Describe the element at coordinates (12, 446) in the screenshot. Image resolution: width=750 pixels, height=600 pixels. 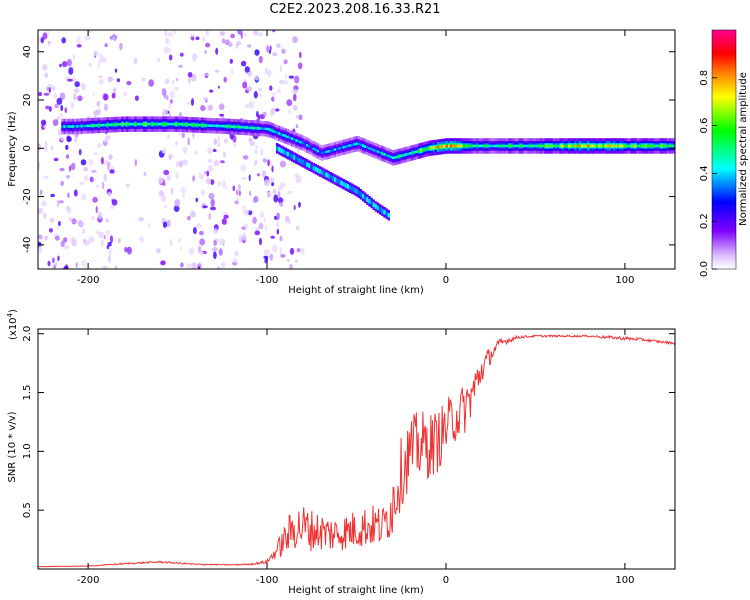
I see `snr-ylabel: SNR (10 * v/v)` at that location.